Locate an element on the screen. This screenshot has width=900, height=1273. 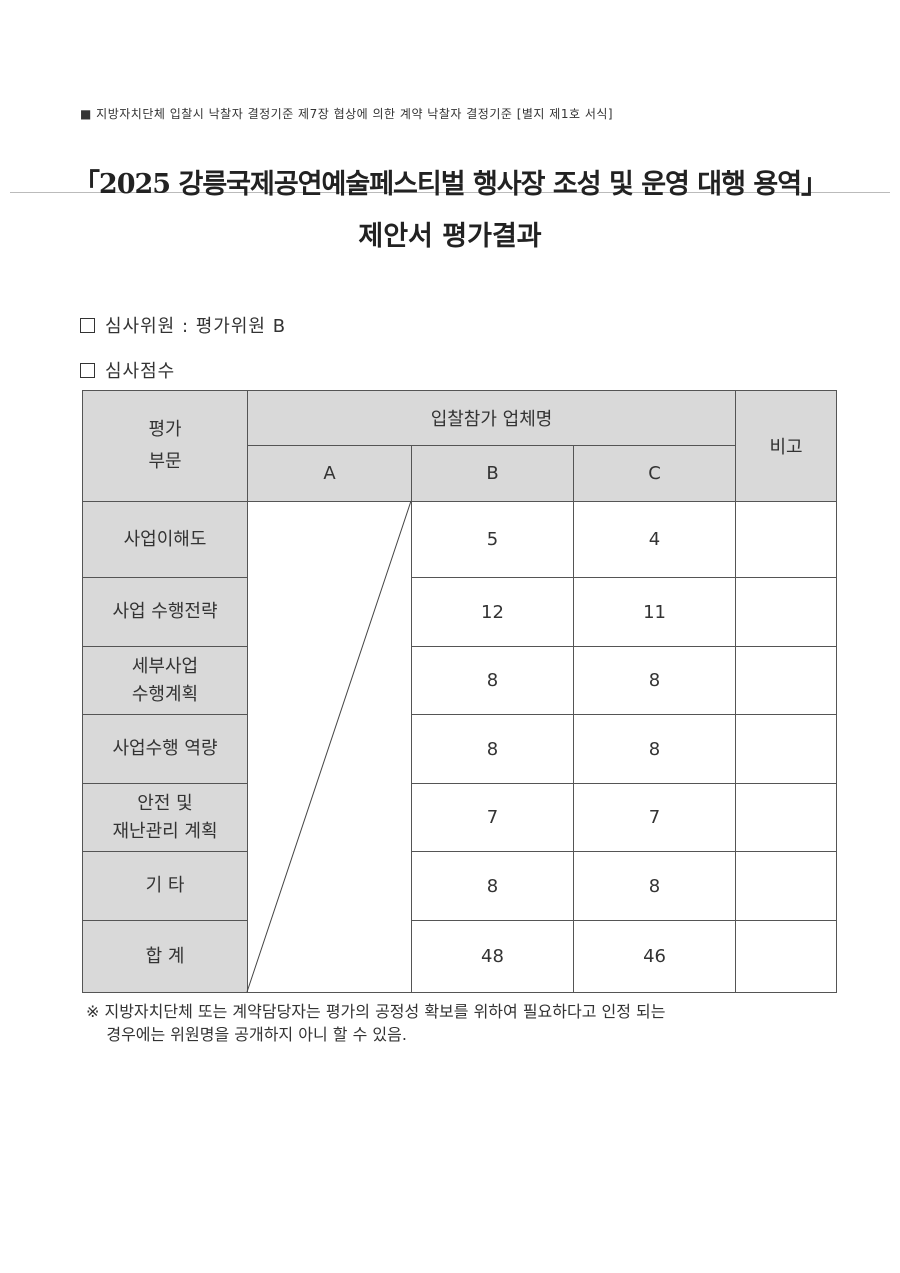
category-cell: 사업 수행전략 is located at coordinates (165, 612).